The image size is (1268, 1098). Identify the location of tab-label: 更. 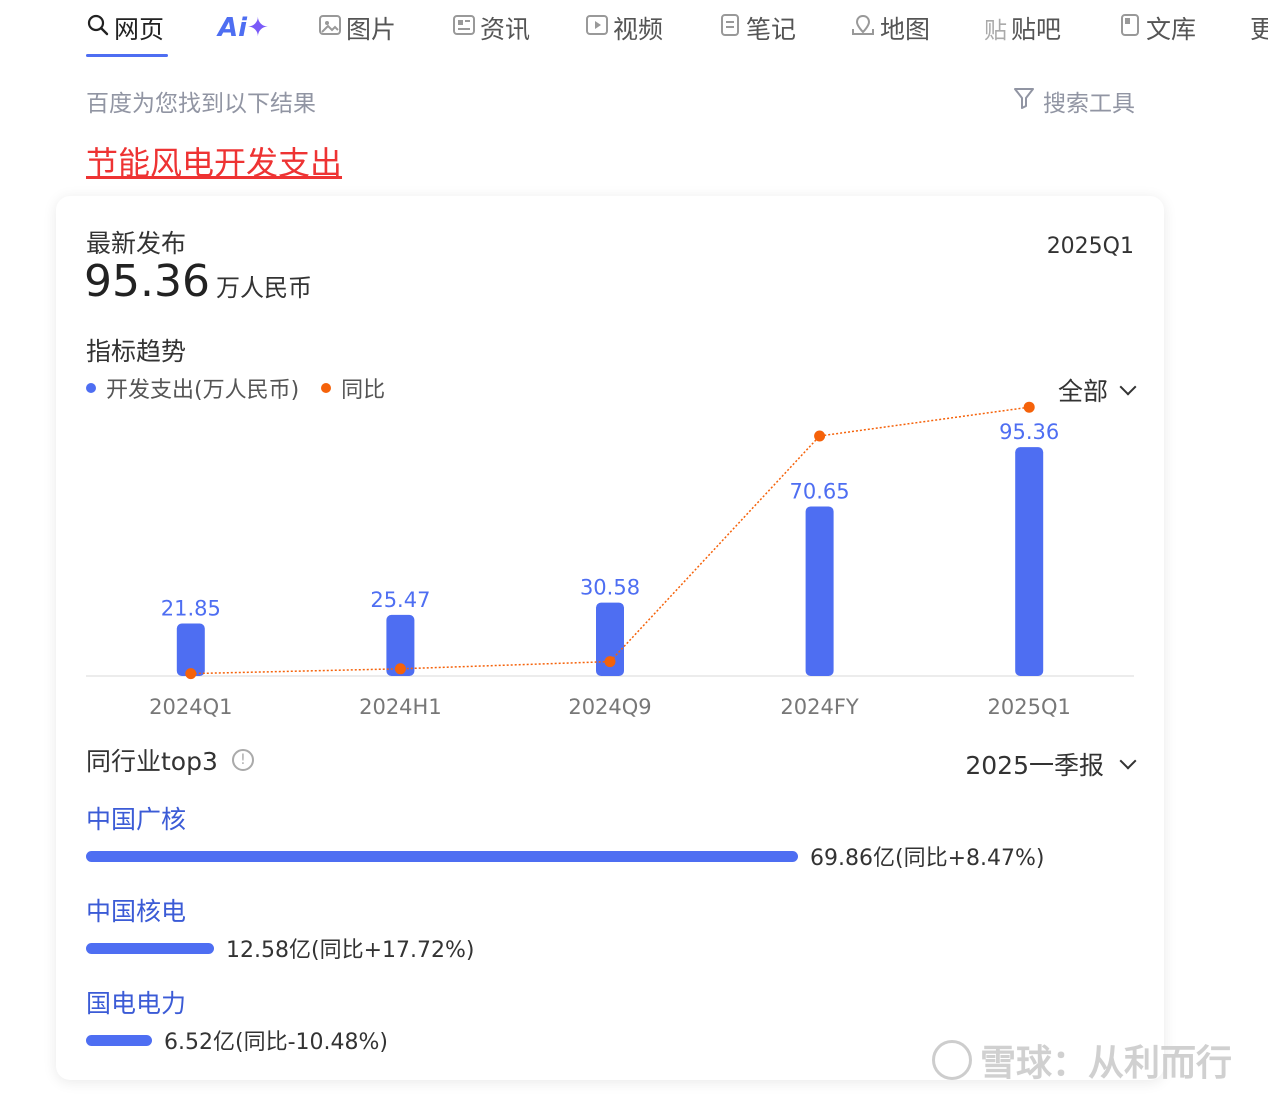
(1259, 29).